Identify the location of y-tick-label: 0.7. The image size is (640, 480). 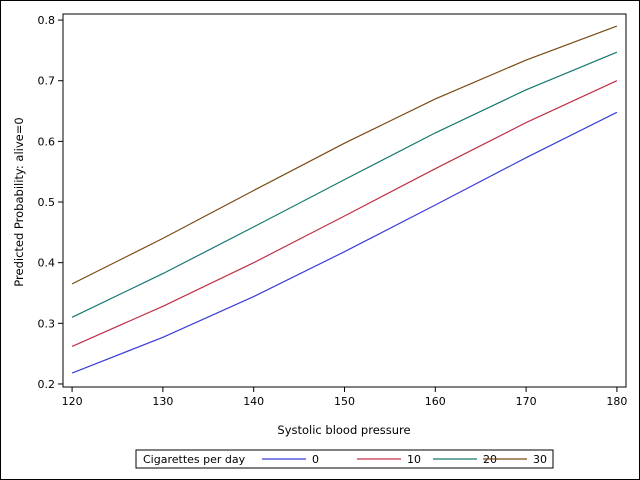
(47, 81).